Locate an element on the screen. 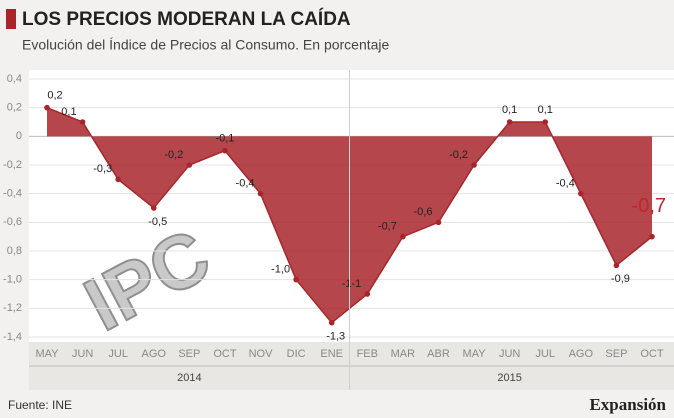 The image size is (674, 418). year-label: 2015 is located at coordinates (509, 378).